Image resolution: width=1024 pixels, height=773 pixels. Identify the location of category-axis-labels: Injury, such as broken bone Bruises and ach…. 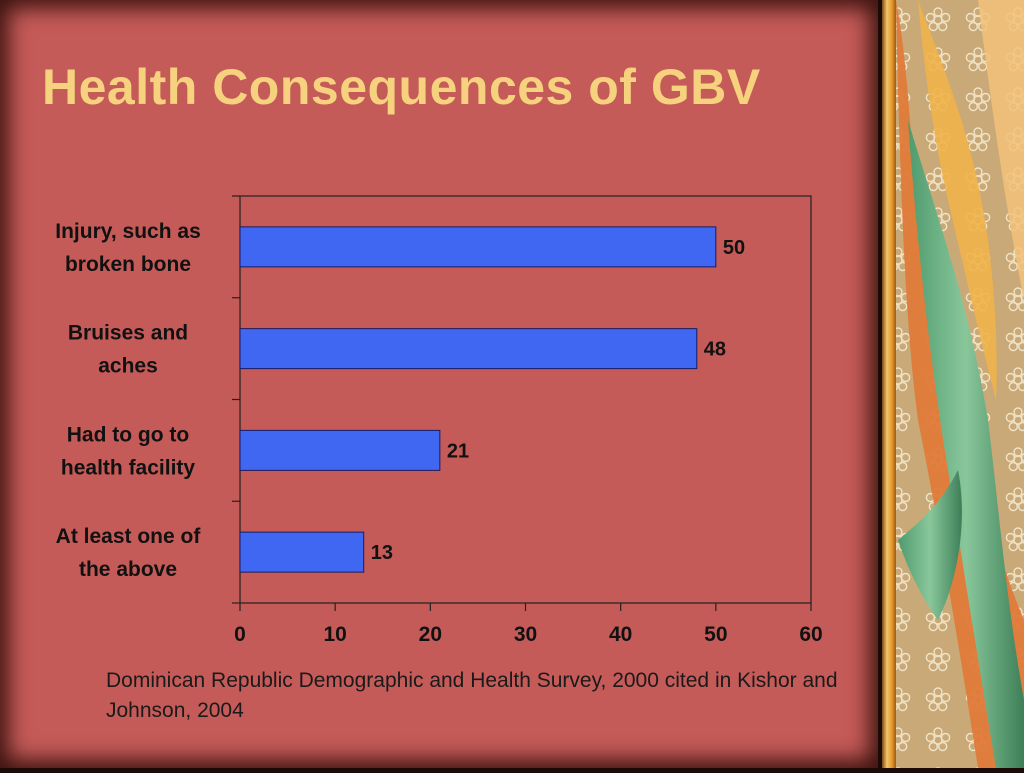
(128, 400).